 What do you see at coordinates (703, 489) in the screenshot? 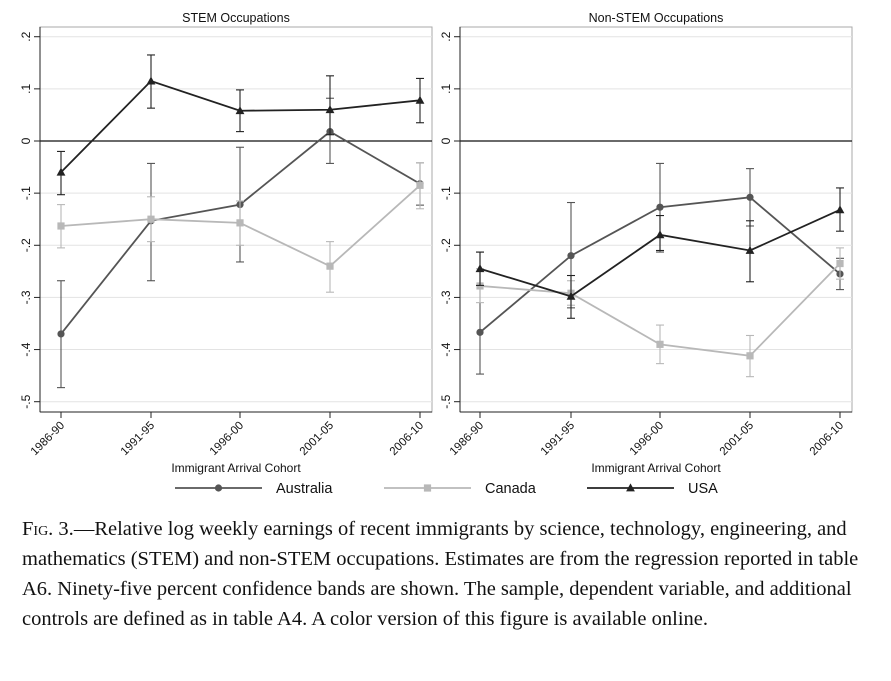
I see `legend-label: USA` at bounding box center [703, 489].